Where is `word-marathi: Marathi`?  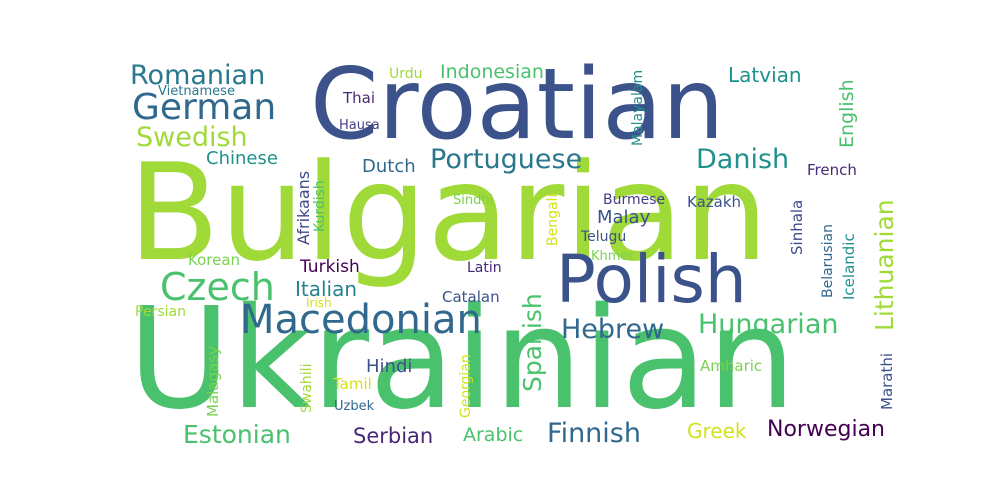
word-marathi: Marathi is located at coordinates (887, 381).